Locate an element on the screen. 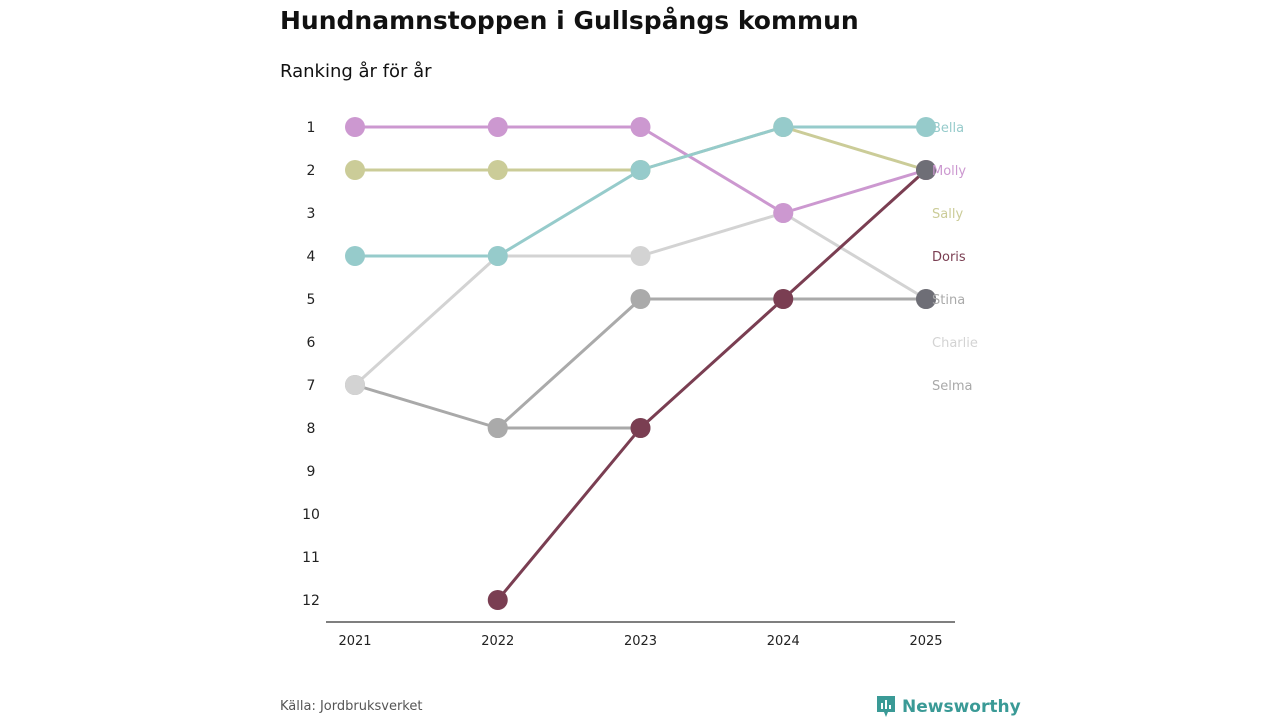  chart-title: Hundnamnstoppen i Gullspångs kommun is located at coordinates (569, 20).